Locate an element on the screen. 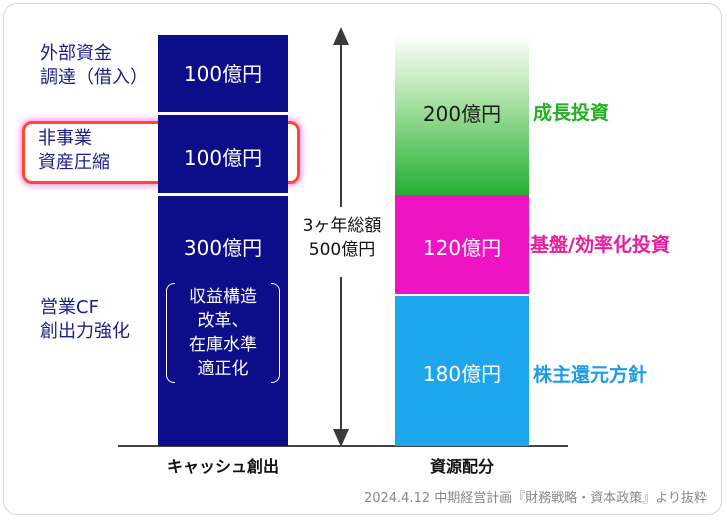 The image size is (727, 520). cash-segment-operating is located at coordinates (223, 321).